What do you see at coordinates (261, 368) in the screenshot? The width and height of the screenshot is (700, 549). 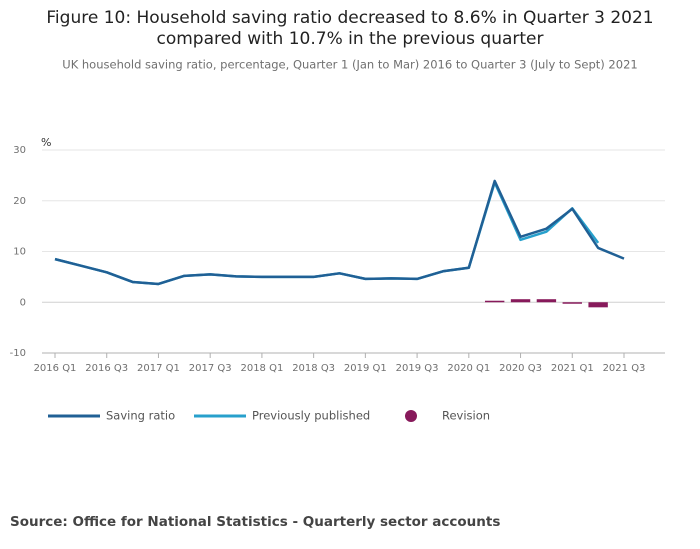 I see `x-tick-label: 2018 Q1` at bounding box center [261, 368].